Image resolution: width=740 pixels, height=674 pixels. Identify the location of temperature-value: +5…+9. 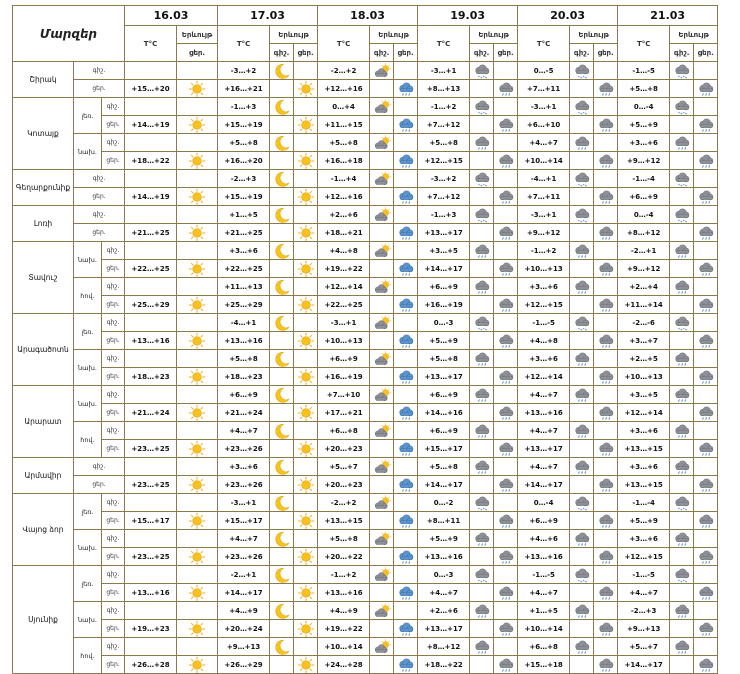
(444, 538).